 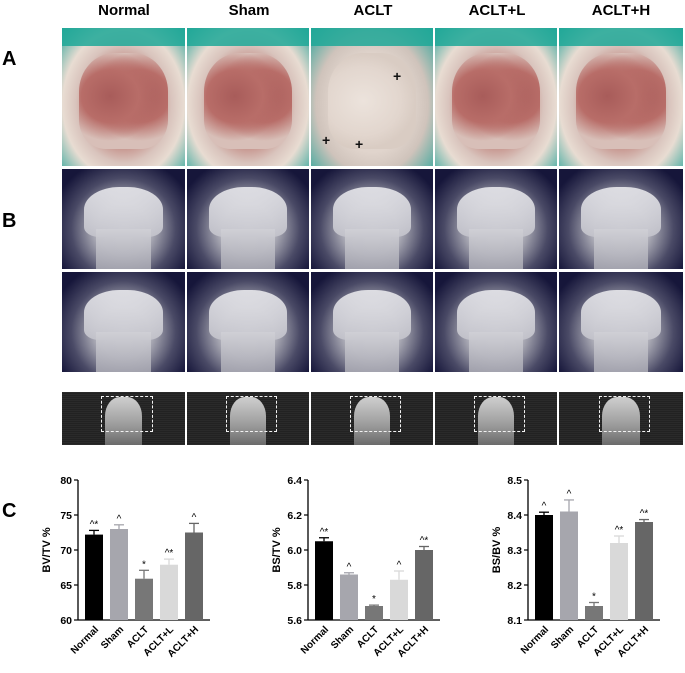 I want to click on panel-label-b: B, so click(x=9, y=221).